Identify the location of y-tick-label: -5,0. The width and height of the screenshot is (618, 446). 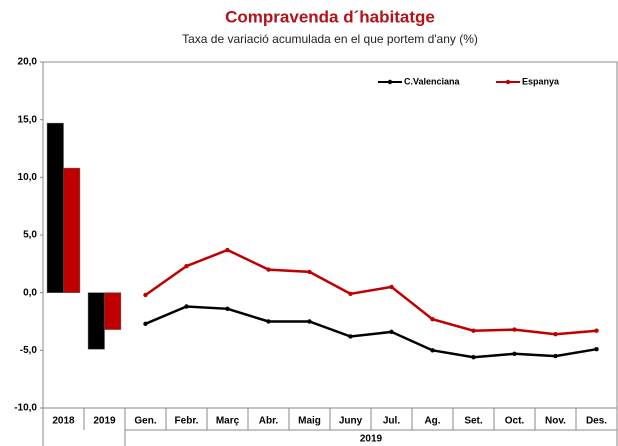
(29, 350).